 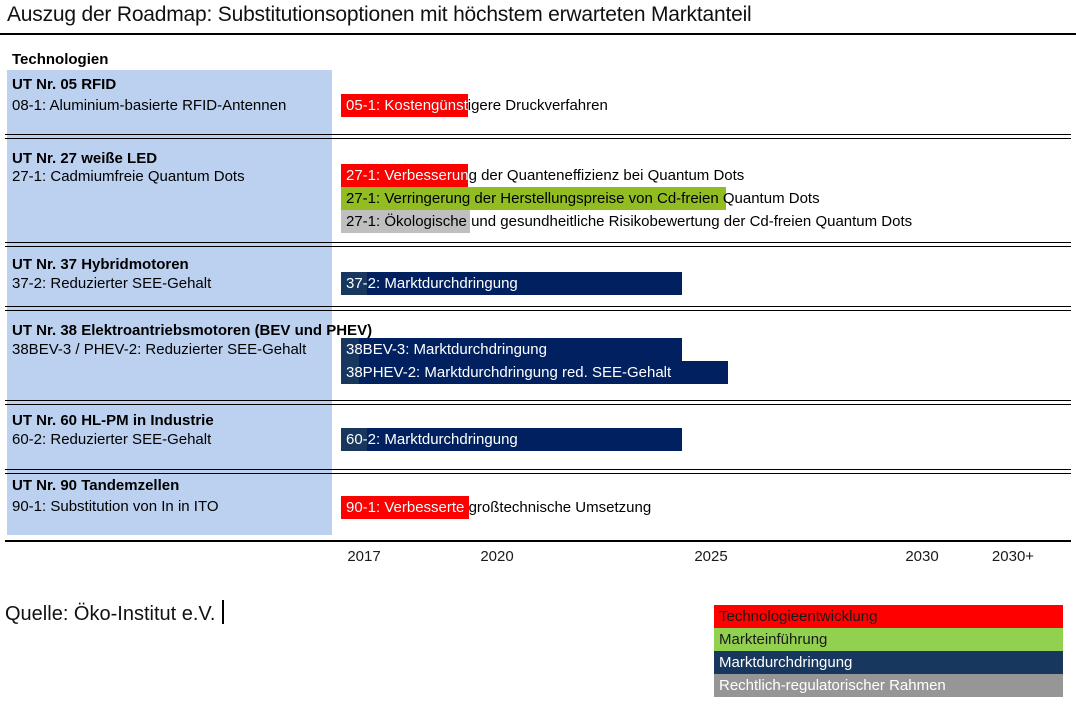 I want to click on bar-label-overlay-clip: 05-1: Kostengünstigere Druckverfahren, so click(x=404, y=105).